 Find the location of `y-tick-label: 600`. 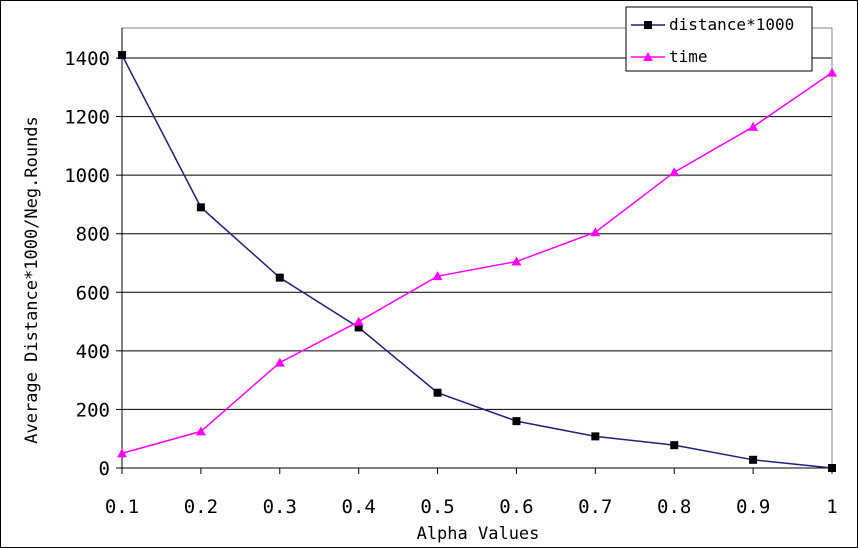

y-tick-label: 600 is located at coordinates (93, 293).